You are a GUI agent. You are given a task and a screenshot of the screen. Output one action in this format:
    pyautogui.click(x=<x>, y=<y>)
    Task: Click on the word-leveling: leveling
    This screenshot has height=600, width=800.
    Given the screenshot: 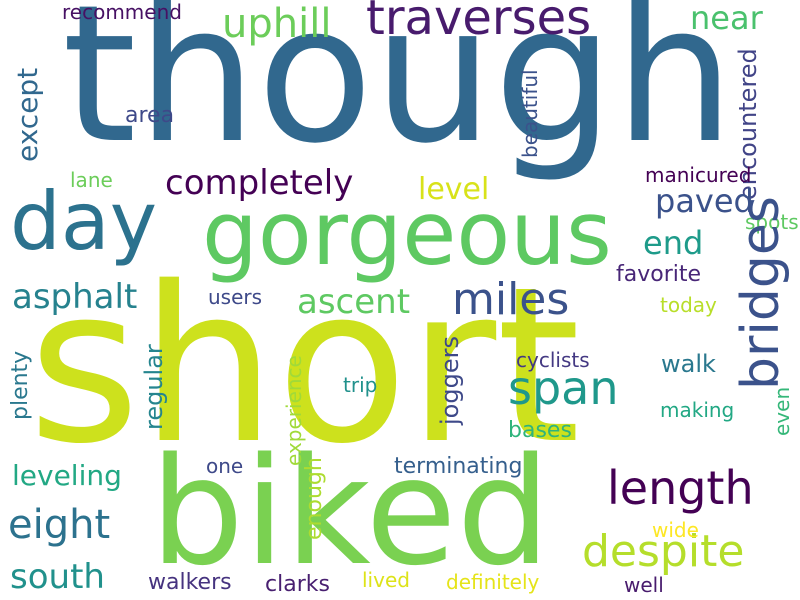 What is the action you would take?
    pyautogui.click(x=67, y=475)
    